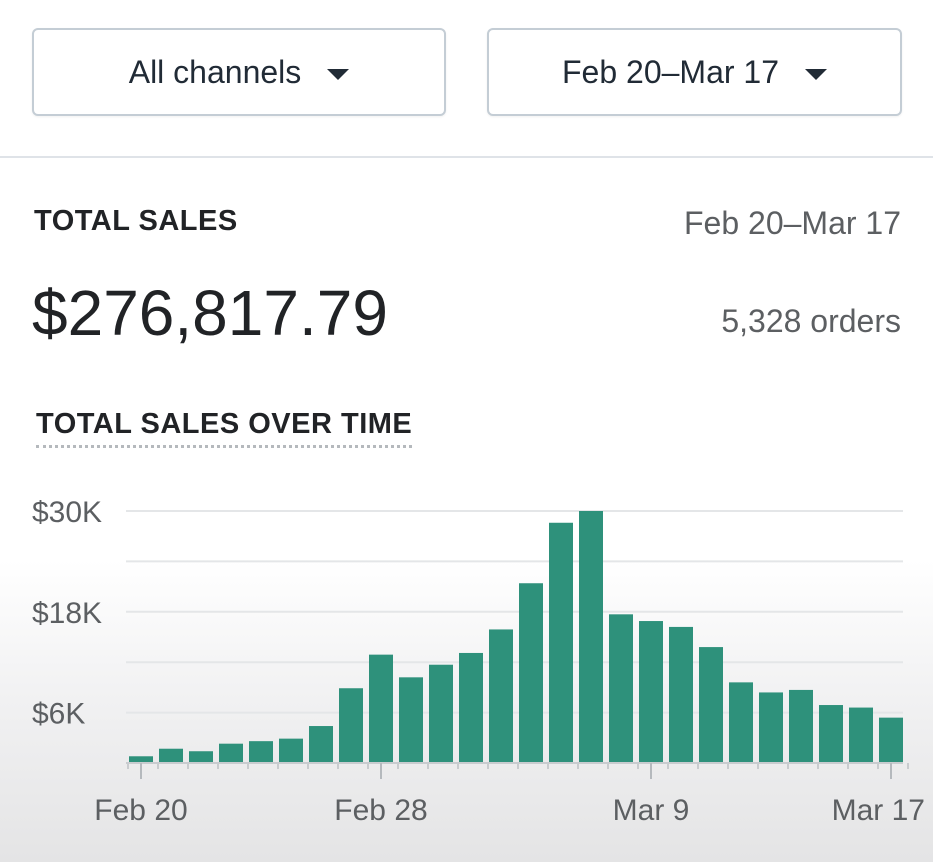 The width and height of the screenshot is (933, 862). I want to click on x-tick-label: Mar 17, so click(878, 810).